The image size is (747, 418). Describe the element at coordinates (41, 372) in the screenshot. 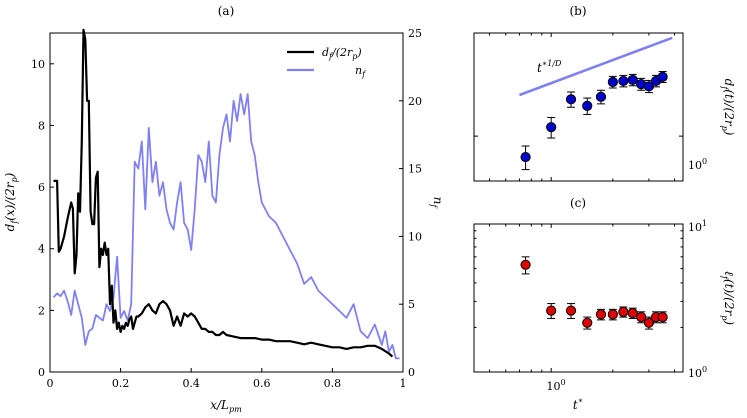

I see `ytick-label: 0` at that location.